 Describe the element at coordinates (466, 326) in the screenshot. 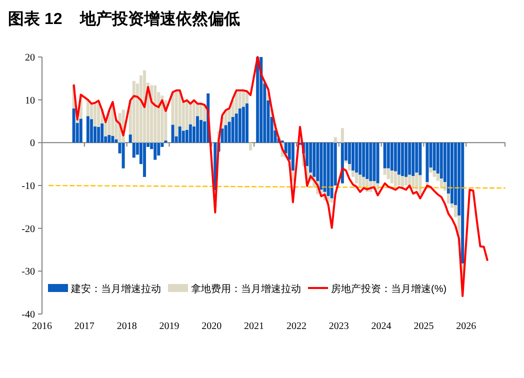

I see `x-tick-label: 2026` at that location.